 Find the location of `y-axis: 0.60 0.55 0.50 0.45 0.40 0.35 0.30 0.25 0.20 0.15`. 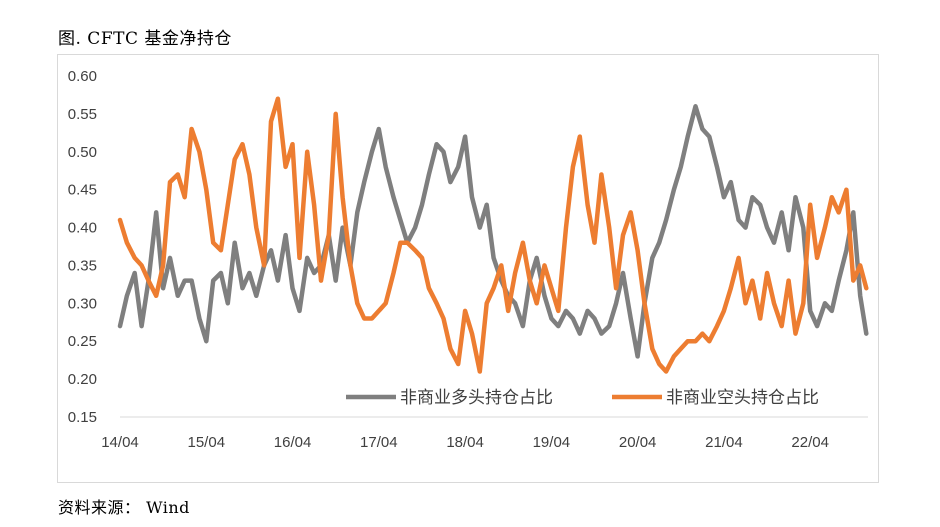

y-axis: 0.60 0.55 0.50 0.45 0.40 0.35 0.30 0.25 0.20 0.15 is located at coordinates (82, 247).